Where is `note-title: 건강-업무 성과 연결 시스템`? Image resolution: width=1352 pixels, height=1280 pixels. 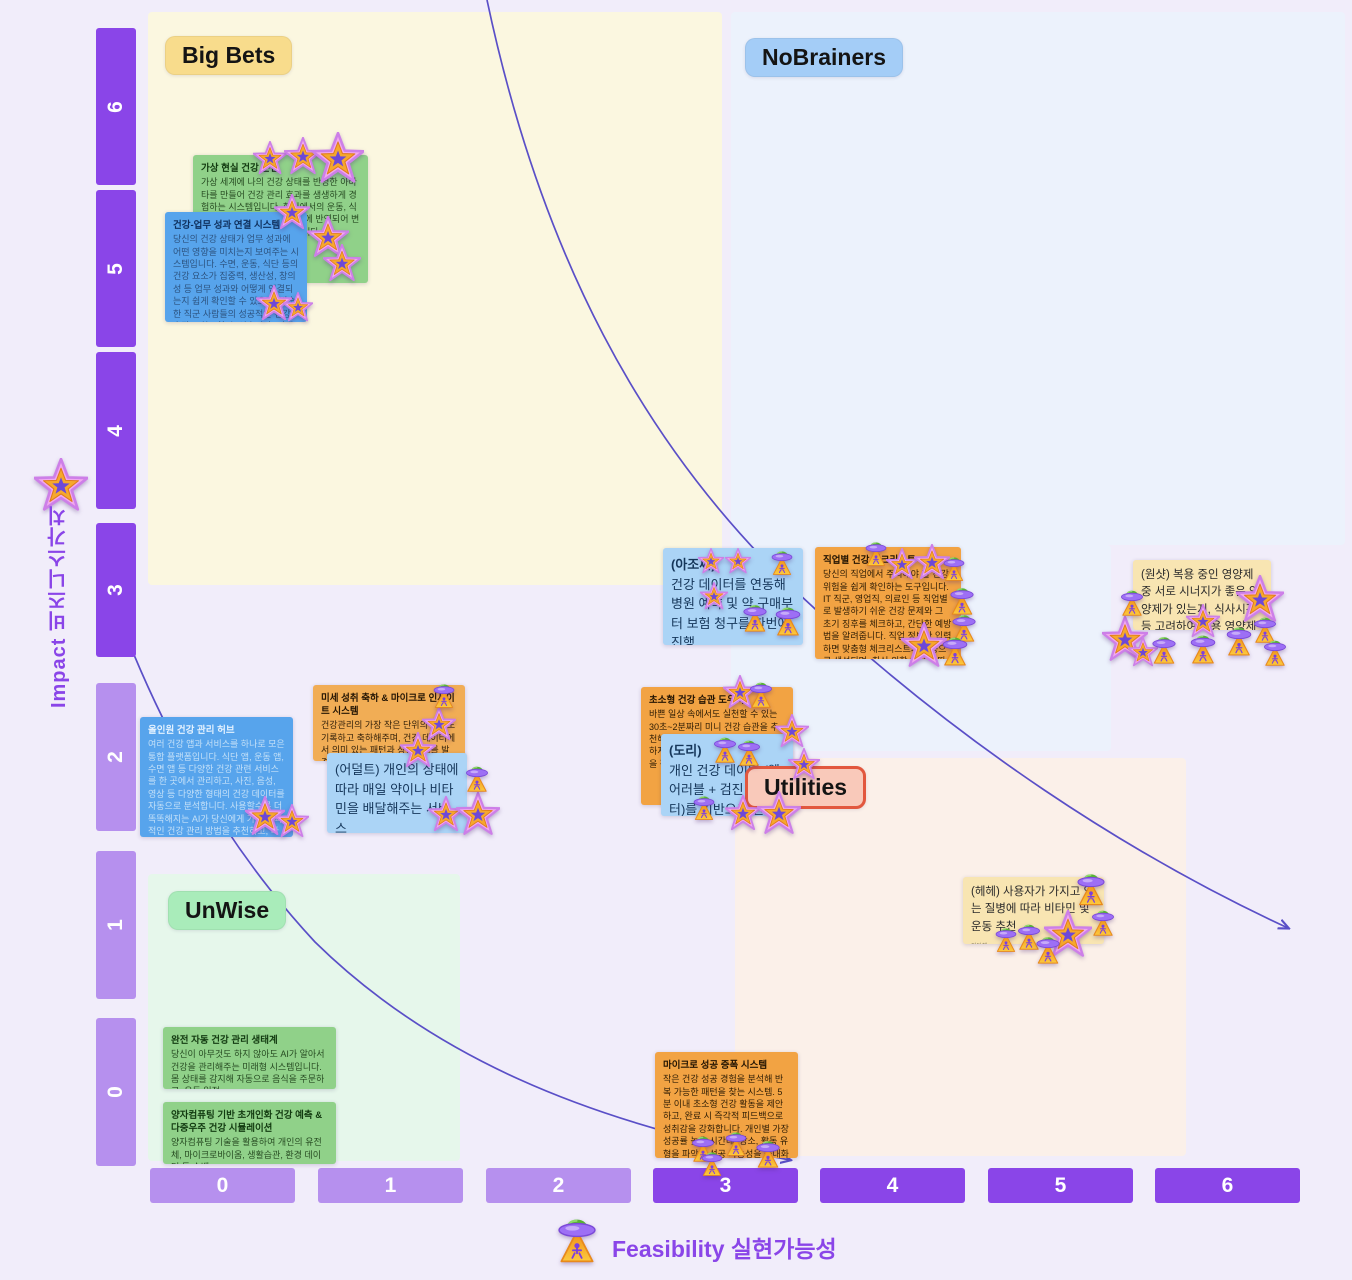
note-title: 건강-업무 성과 연결 시스템 is located at coordinates (227, 225).